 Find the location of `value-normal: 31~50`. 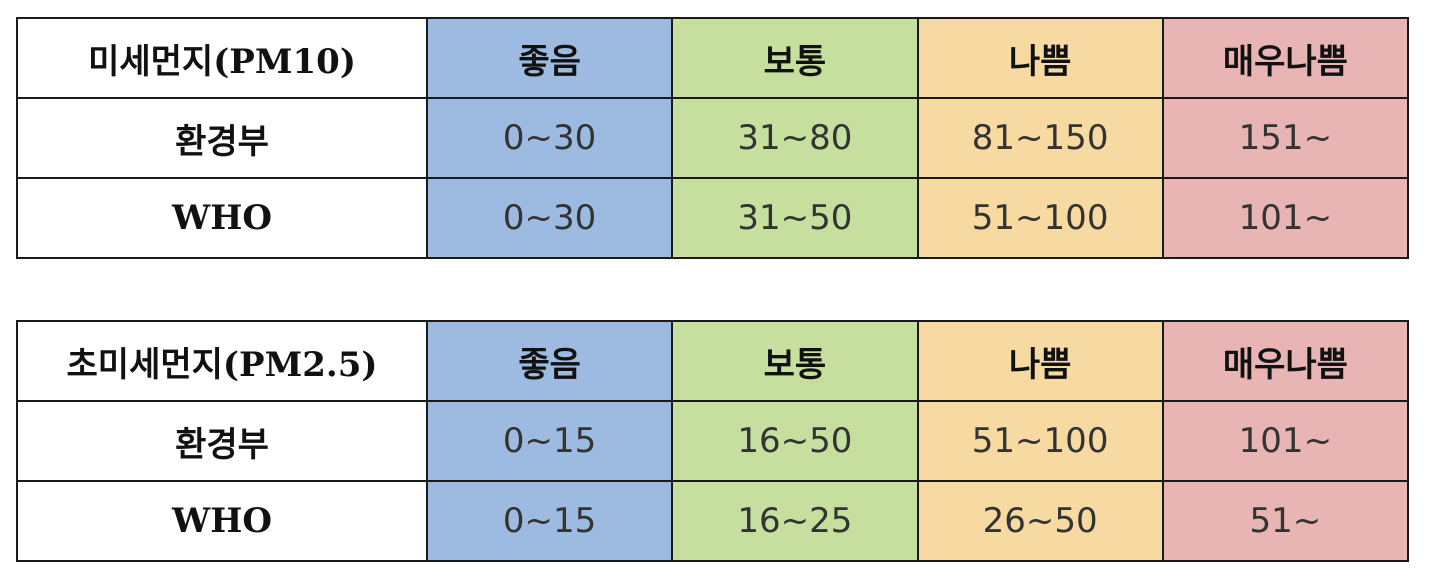

value-normal: 31~50 is located at coordinates (795, 218).